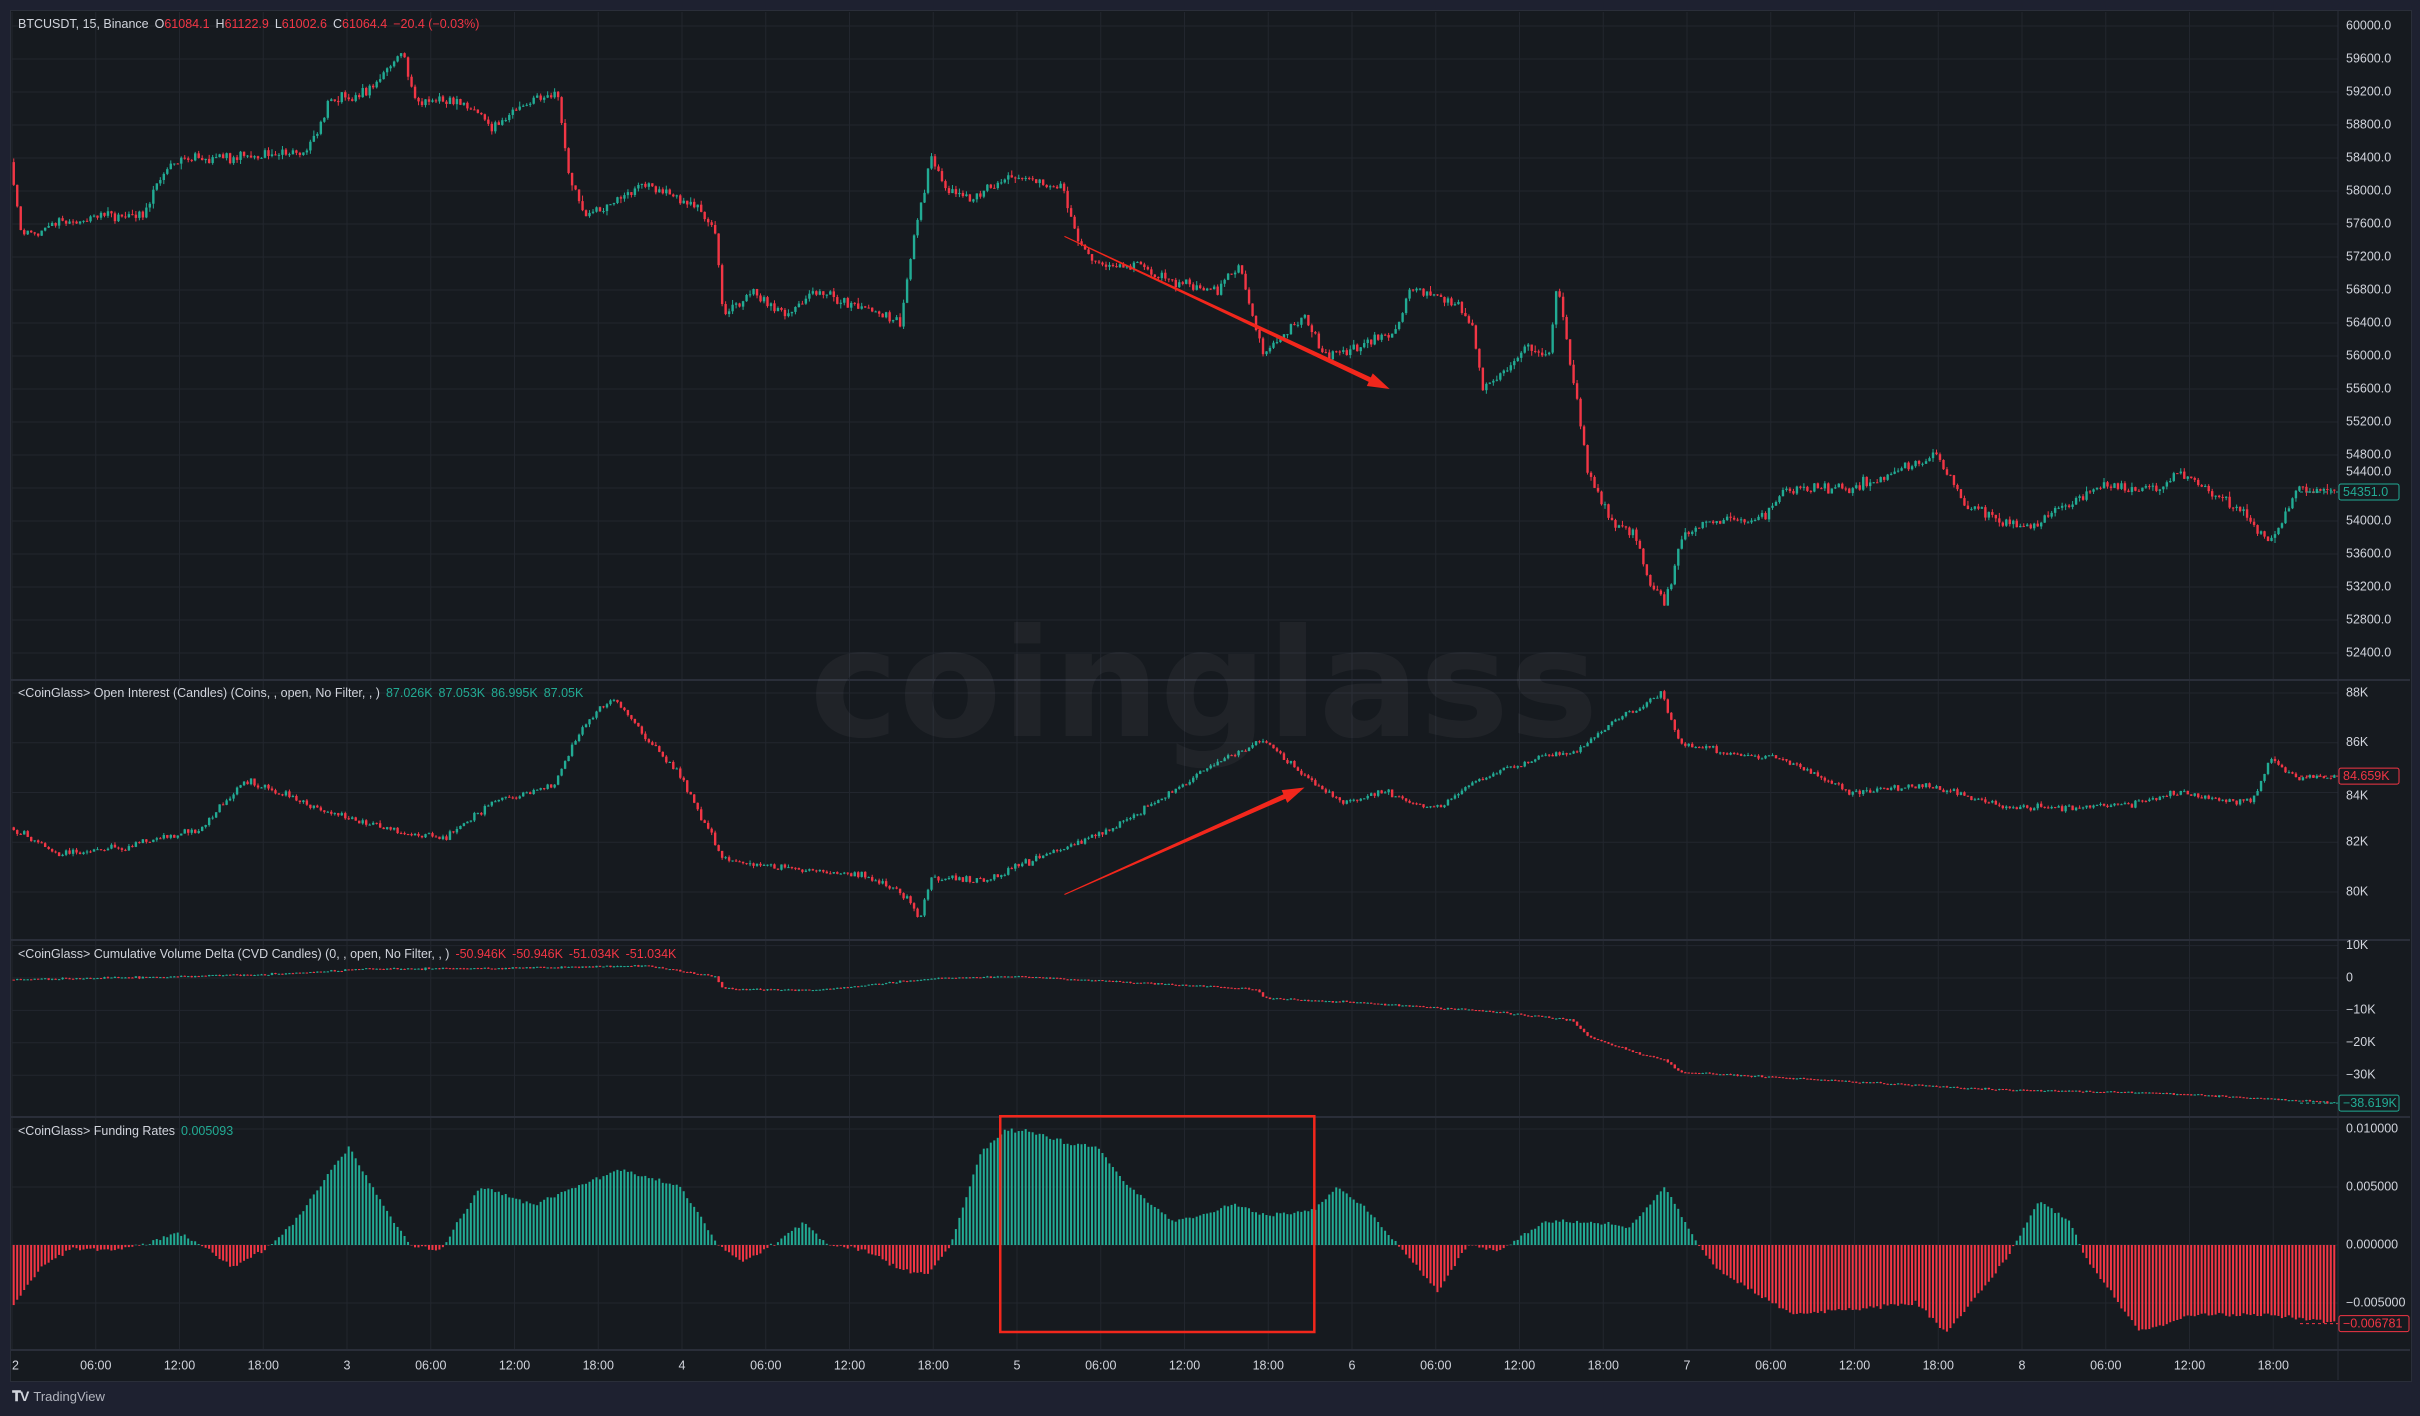 This screenshot has width=2420, height=1416. Describe the element at coordinates (2349, 977) in the screenshot. I see `cvd-axis-label: 0` at that location.